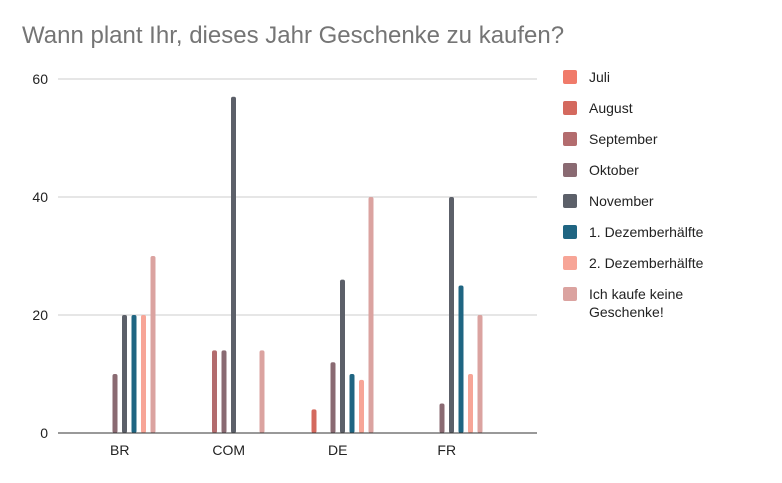  I want to click on legend-label: Juli, so click(600, 77).